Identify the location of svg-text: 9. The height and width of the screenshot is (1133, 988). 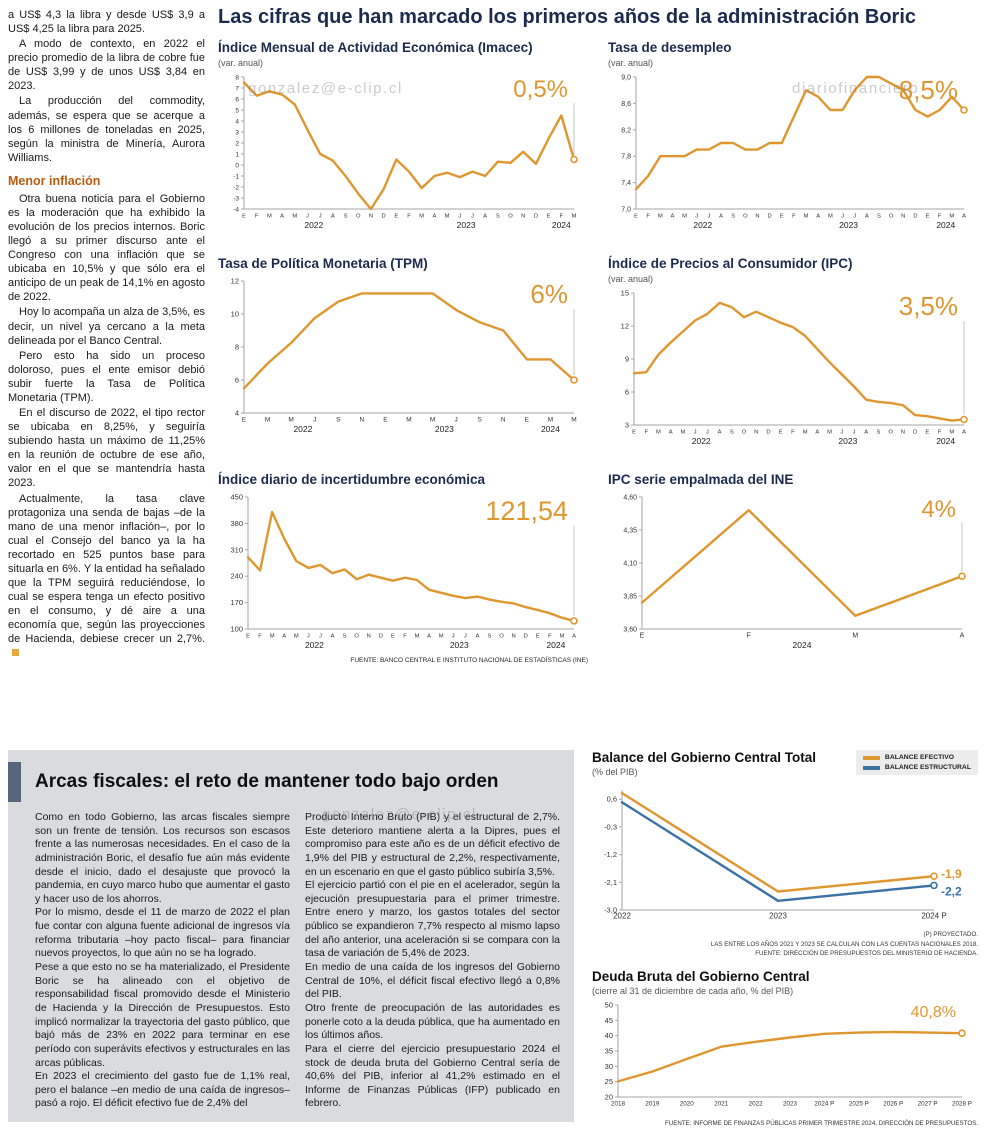
(627, 358).